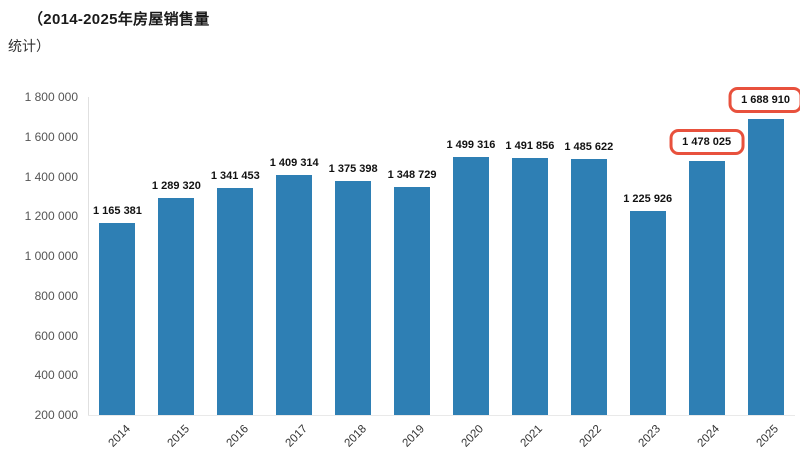 The width and height of the screenshot is (800, 467). I want to click on y-axis-line, so click(88, 256).